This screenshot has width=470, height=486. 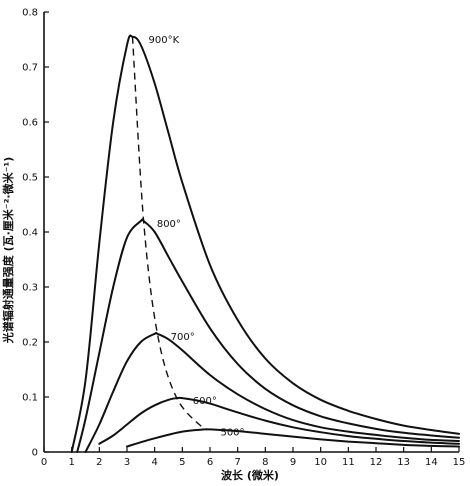 I want to click on x-tick-label: 7, so click(x=237, y=462).